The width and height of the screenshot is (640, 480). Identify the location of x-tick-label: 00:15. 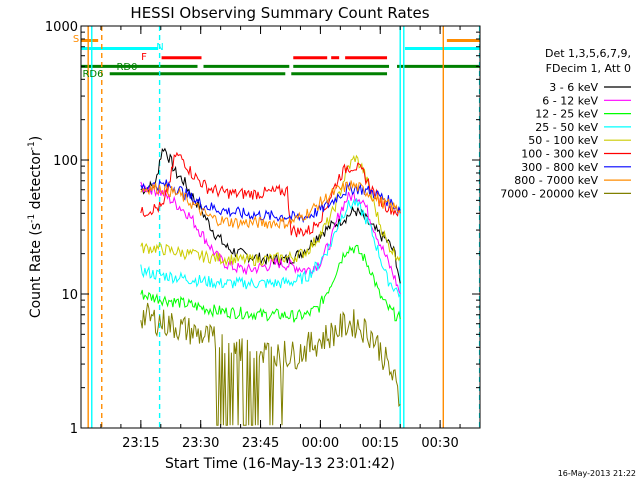
(380, 443).